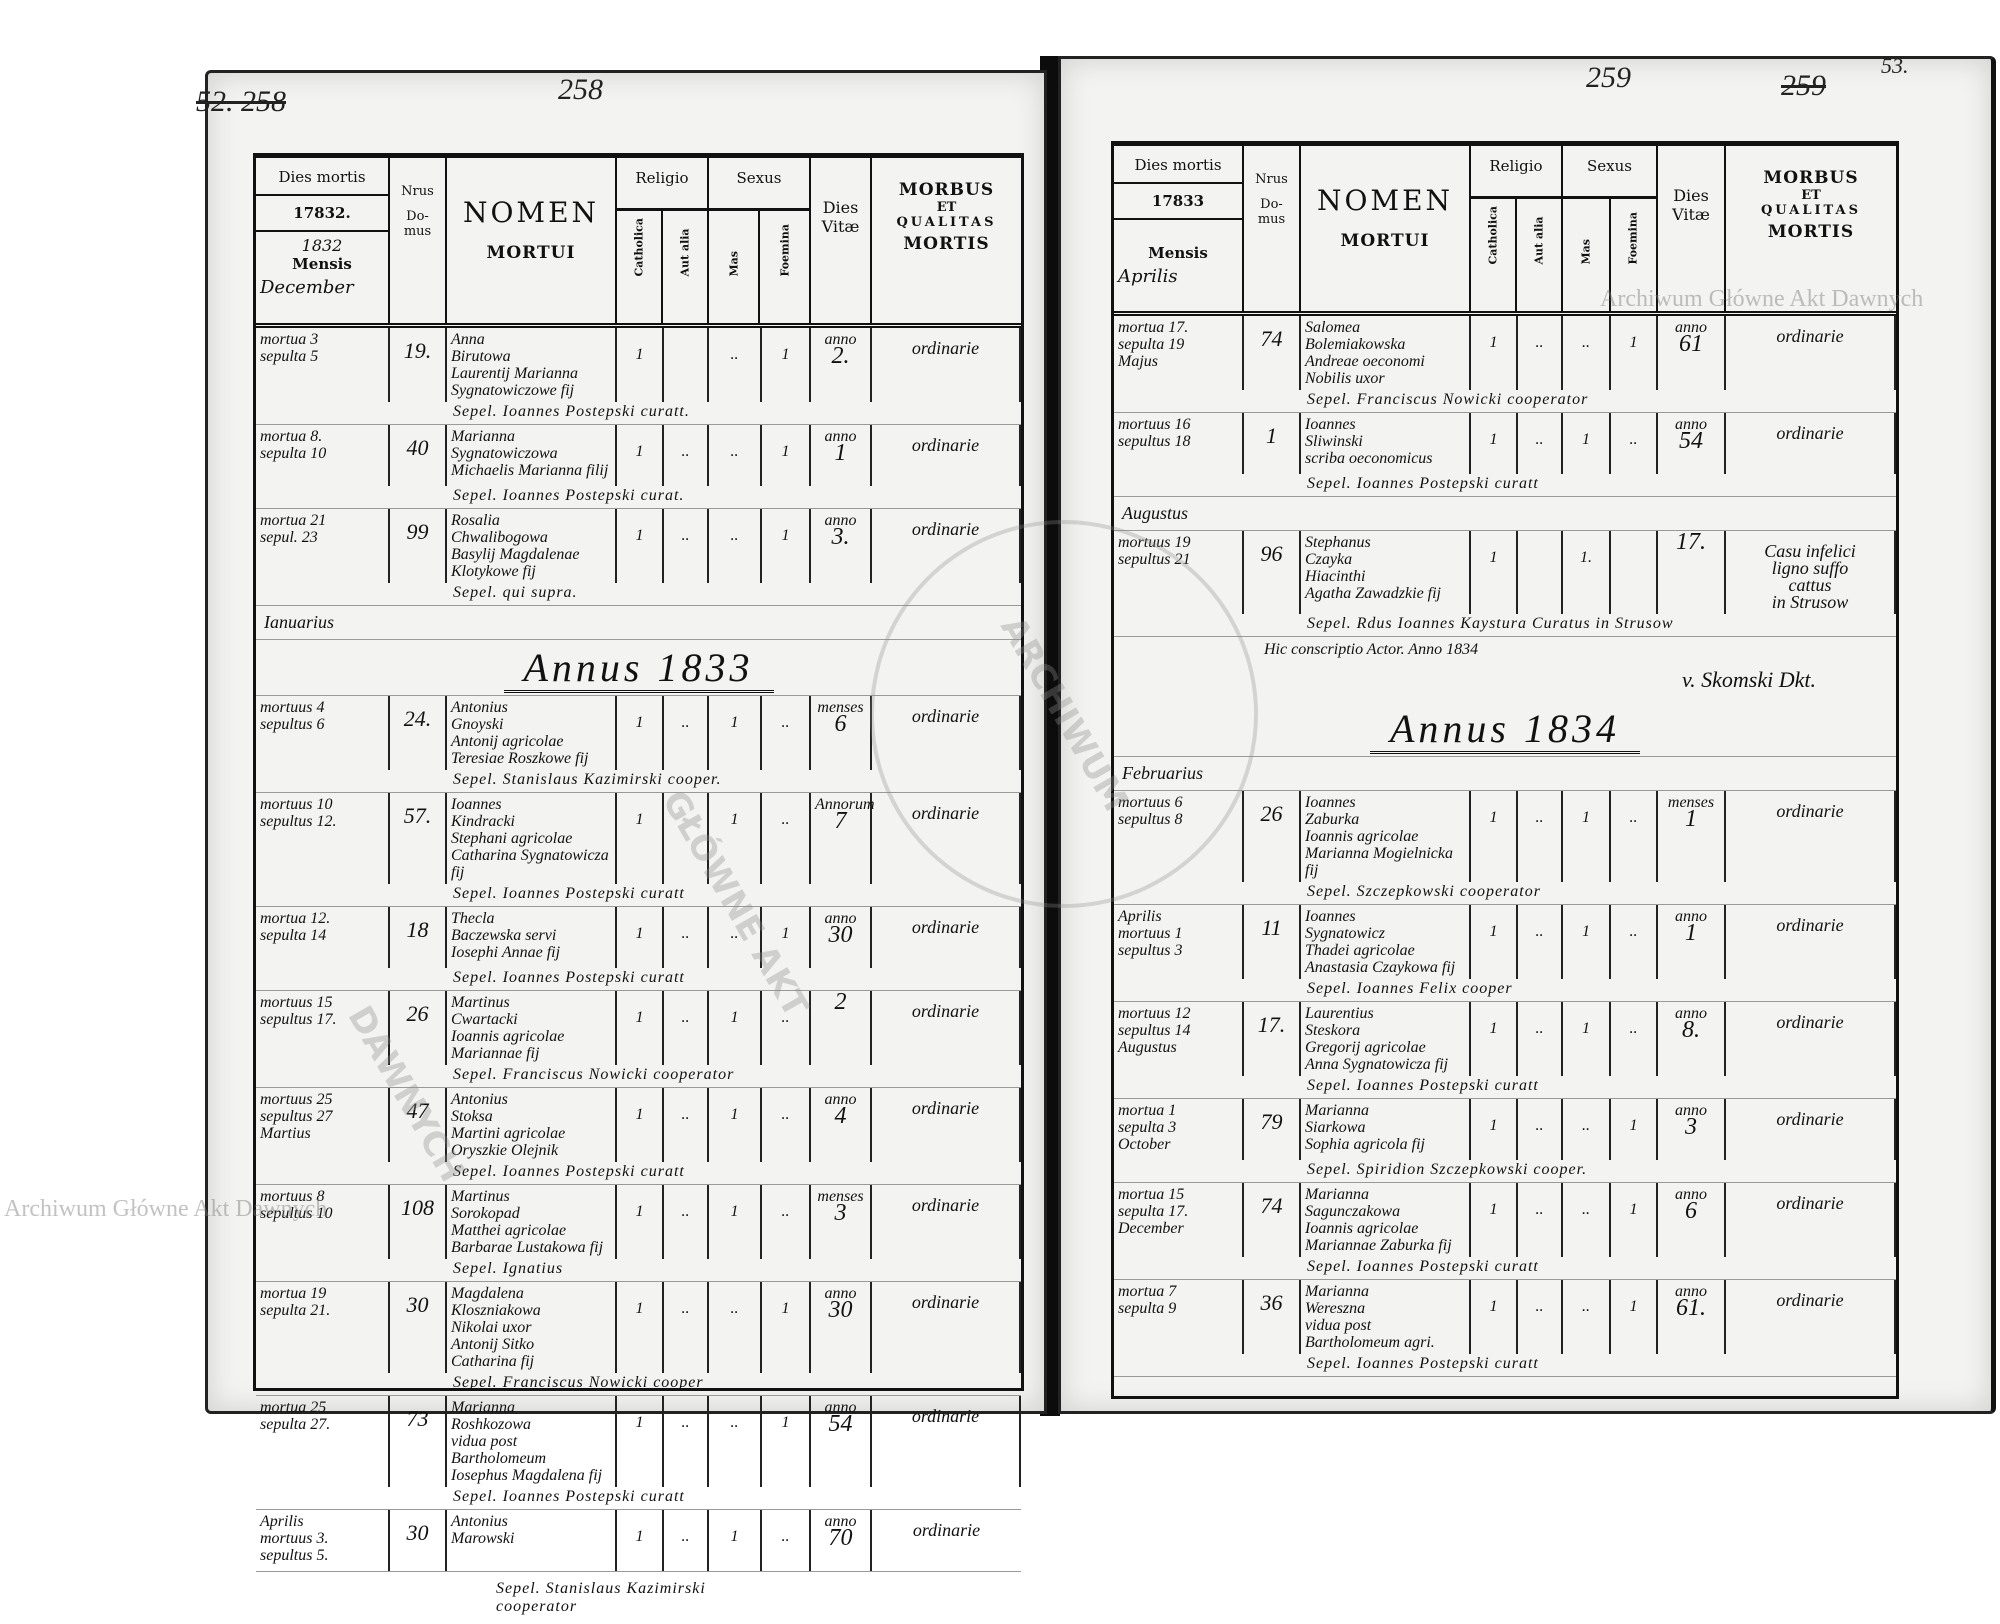 The image size is (2000, 1624). What do you see at coordinates (1811, 232) in the screenshot?
I see `mortis-label: MORTIS` at bounding box center [1811, 232].